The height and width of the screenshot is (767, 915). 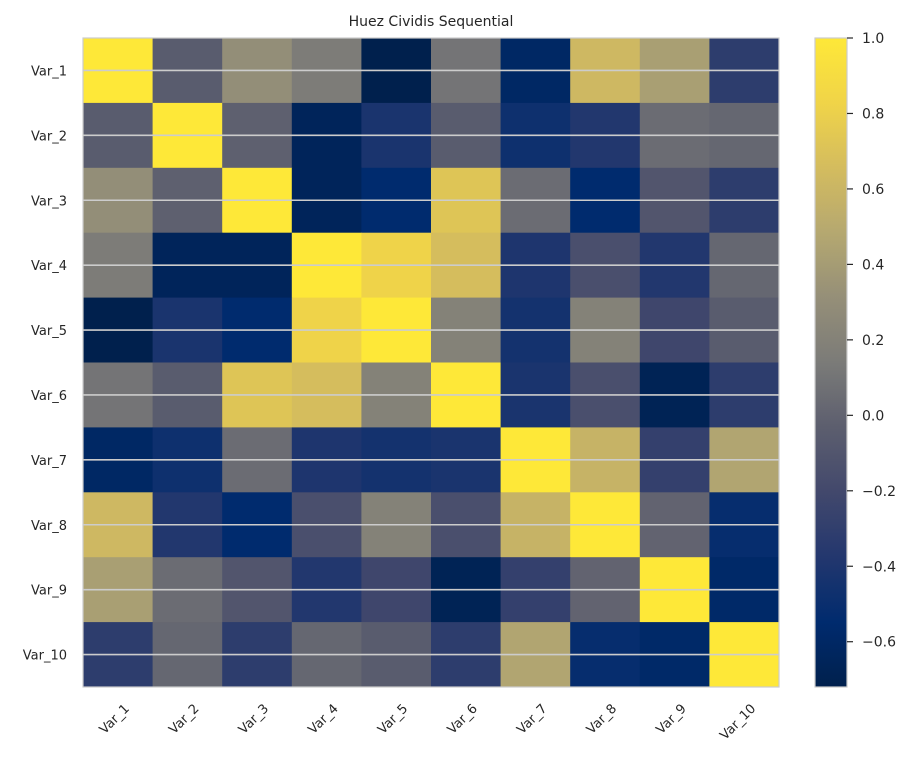 What do you see at coordinates (115, 719) in the screenshot?
I see `x-tick-label: Var_1` at bounding box center [115, 719].